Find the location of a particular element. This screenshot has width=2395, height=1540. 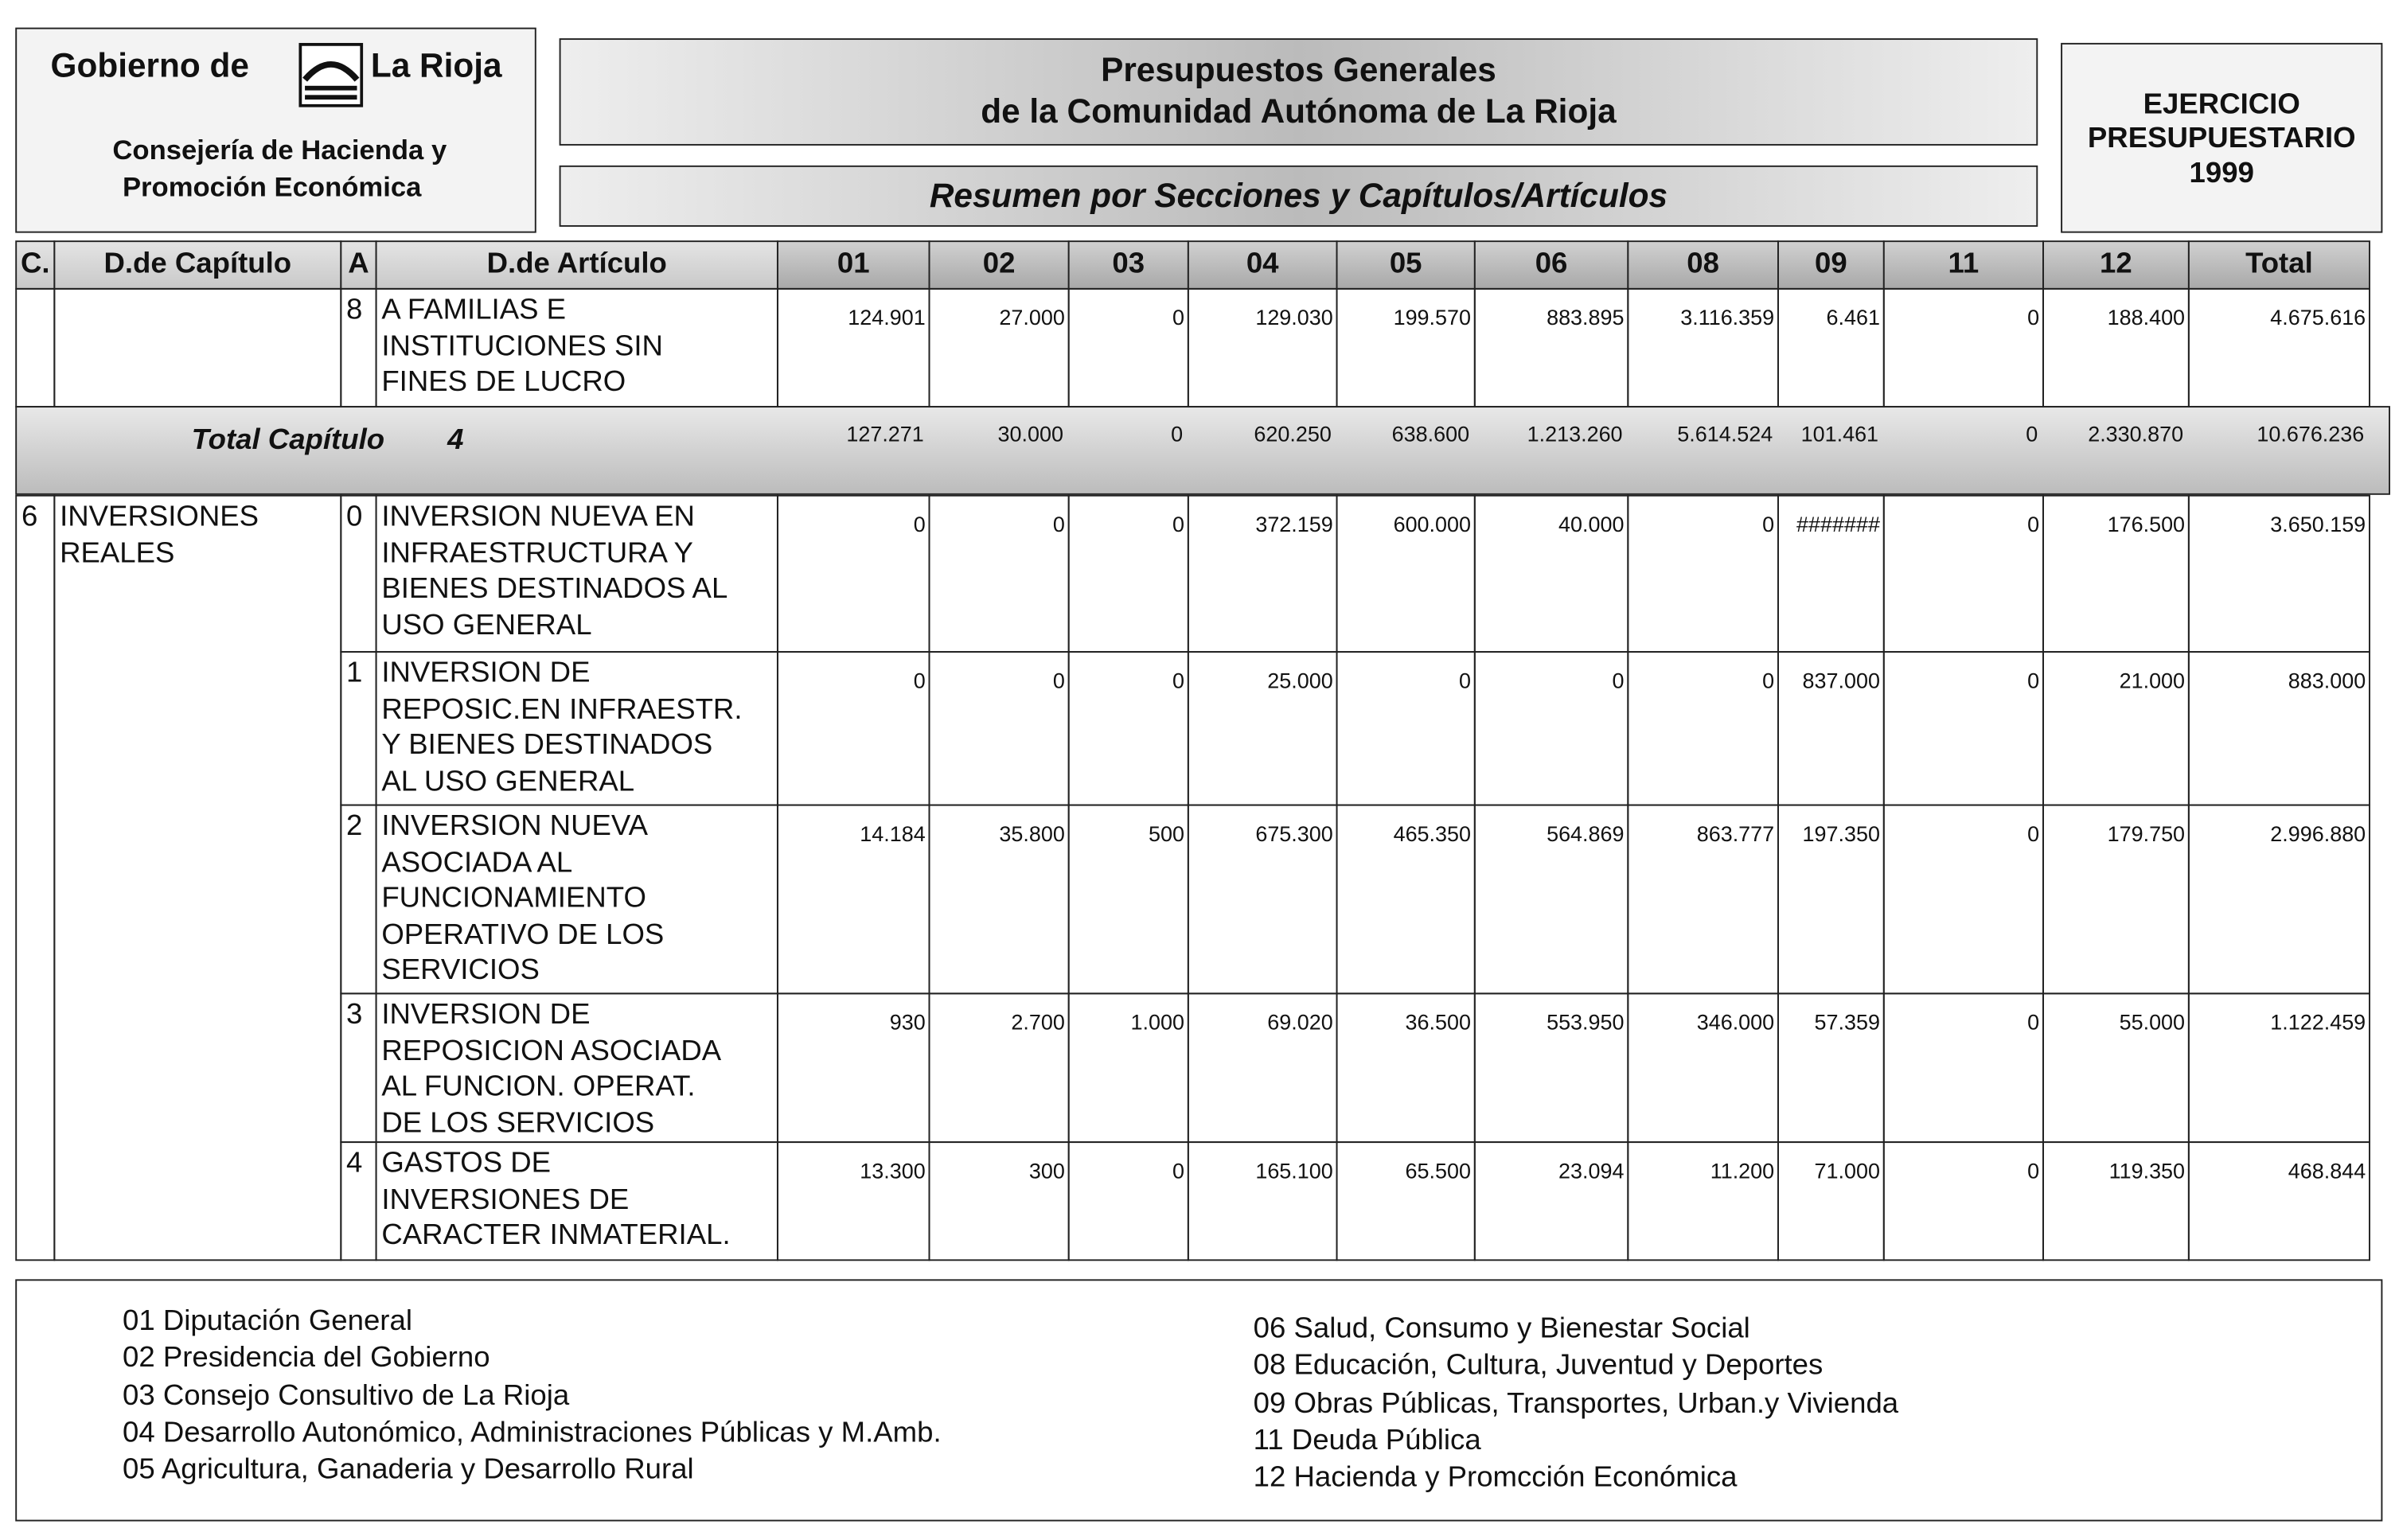

description-line: A FAMILIAS E is located at coordinates (474, 310).